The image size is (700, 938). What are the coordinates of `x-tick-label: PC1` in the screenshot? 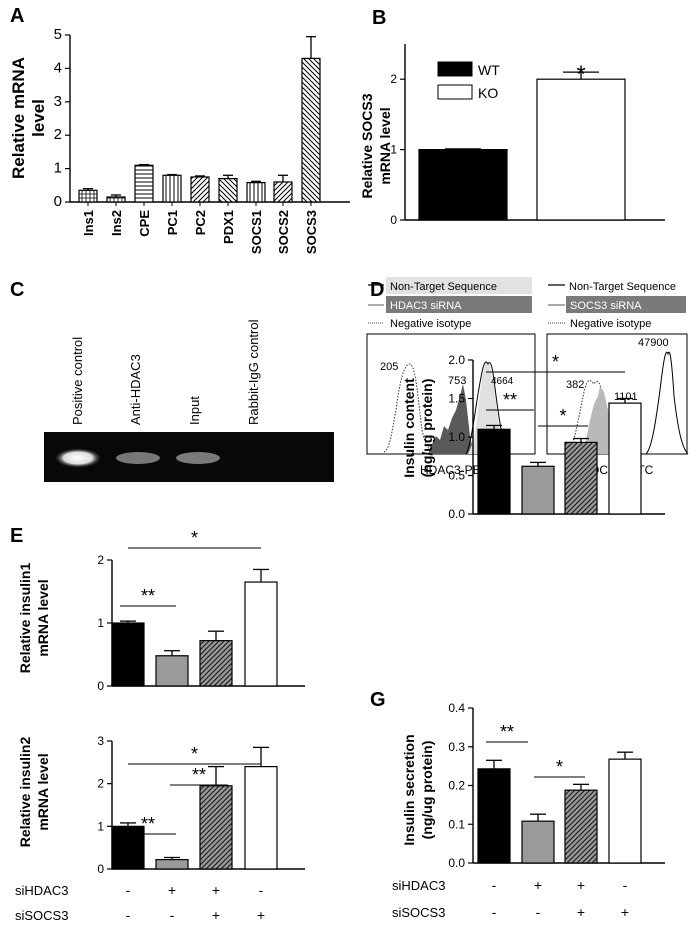 It's located at (172, 222).